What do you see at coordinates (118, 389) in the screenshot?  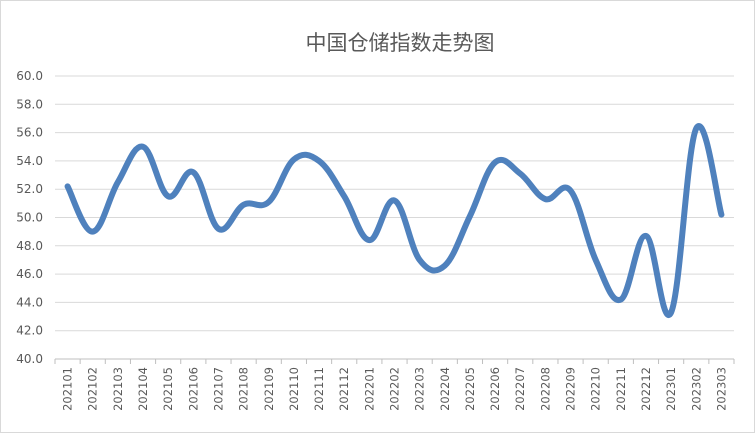 I see `x-tick-label: 202103` at bounding box center [118, 389].